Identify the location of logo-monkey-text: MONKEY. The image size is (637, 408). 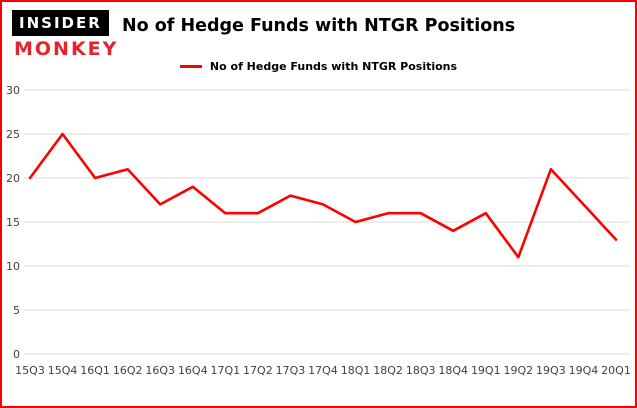
(66, 49).